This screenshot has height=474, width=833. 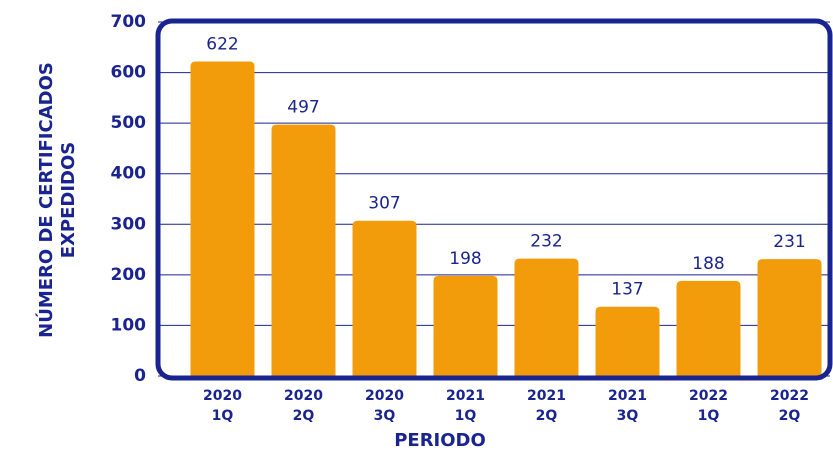 What do you see at coordinates (140, 376) in the screenshot?
I see `y-tick-label: 0` at bounding box center [140, 376].